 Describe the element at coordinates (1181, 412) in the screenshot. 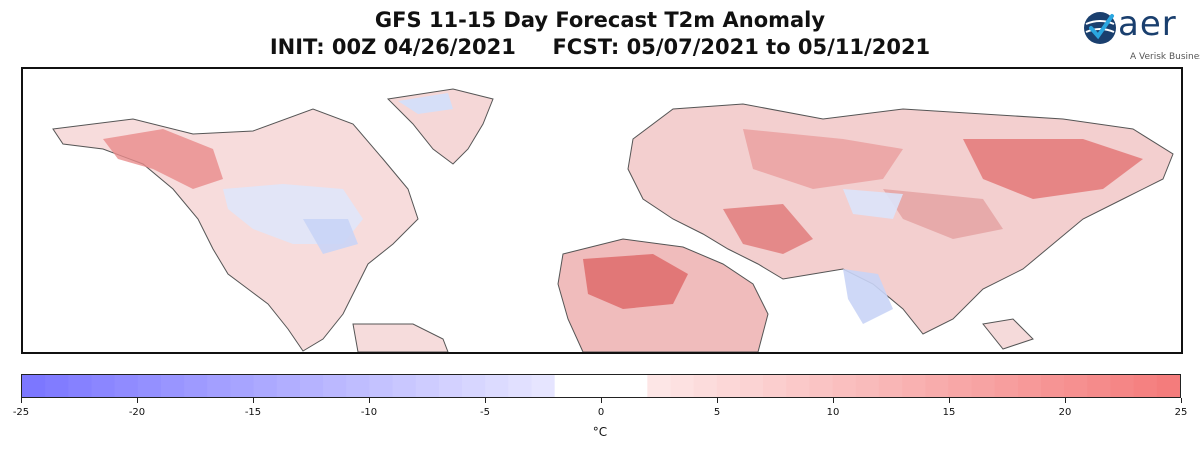

I see `colorbar-tick-label: 25` at that location.